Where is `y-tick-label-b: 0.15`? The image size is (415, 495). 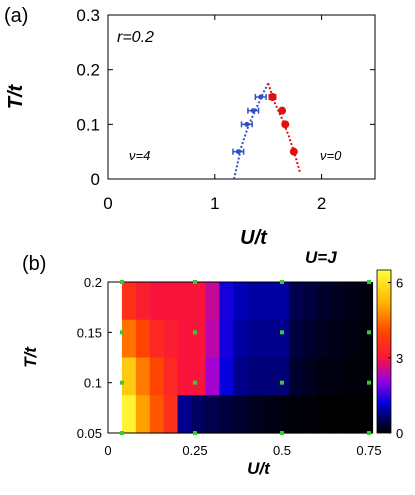
y-tick-label-b: 0.15 is located at coordinates (89, 332).